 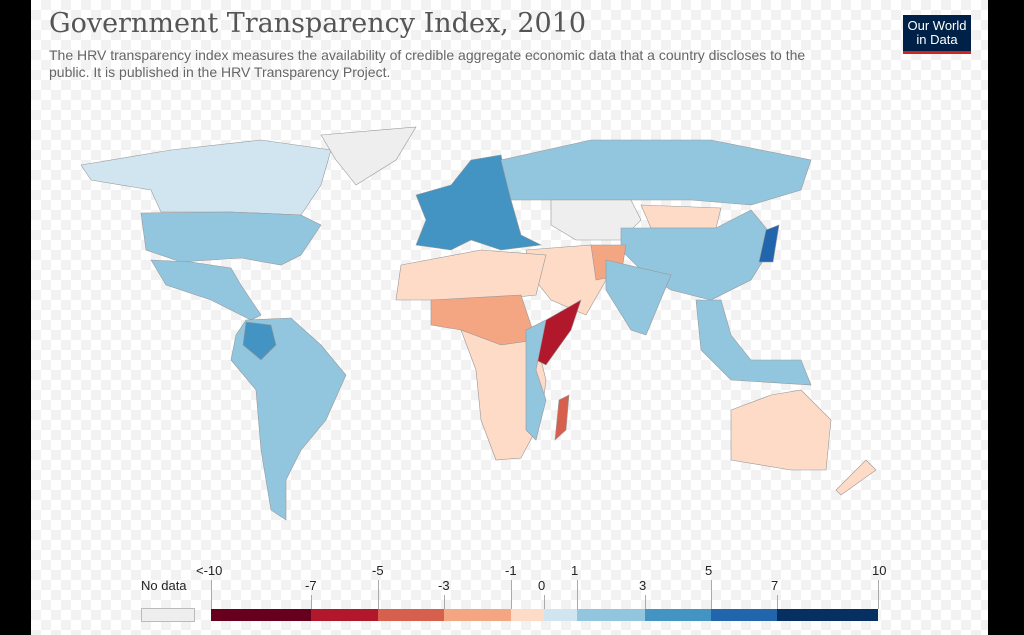 What do you see at coordinates (575, 570) in the screenshot?
I see `legend-tick-label: 1` at bounding box center [575, 570].